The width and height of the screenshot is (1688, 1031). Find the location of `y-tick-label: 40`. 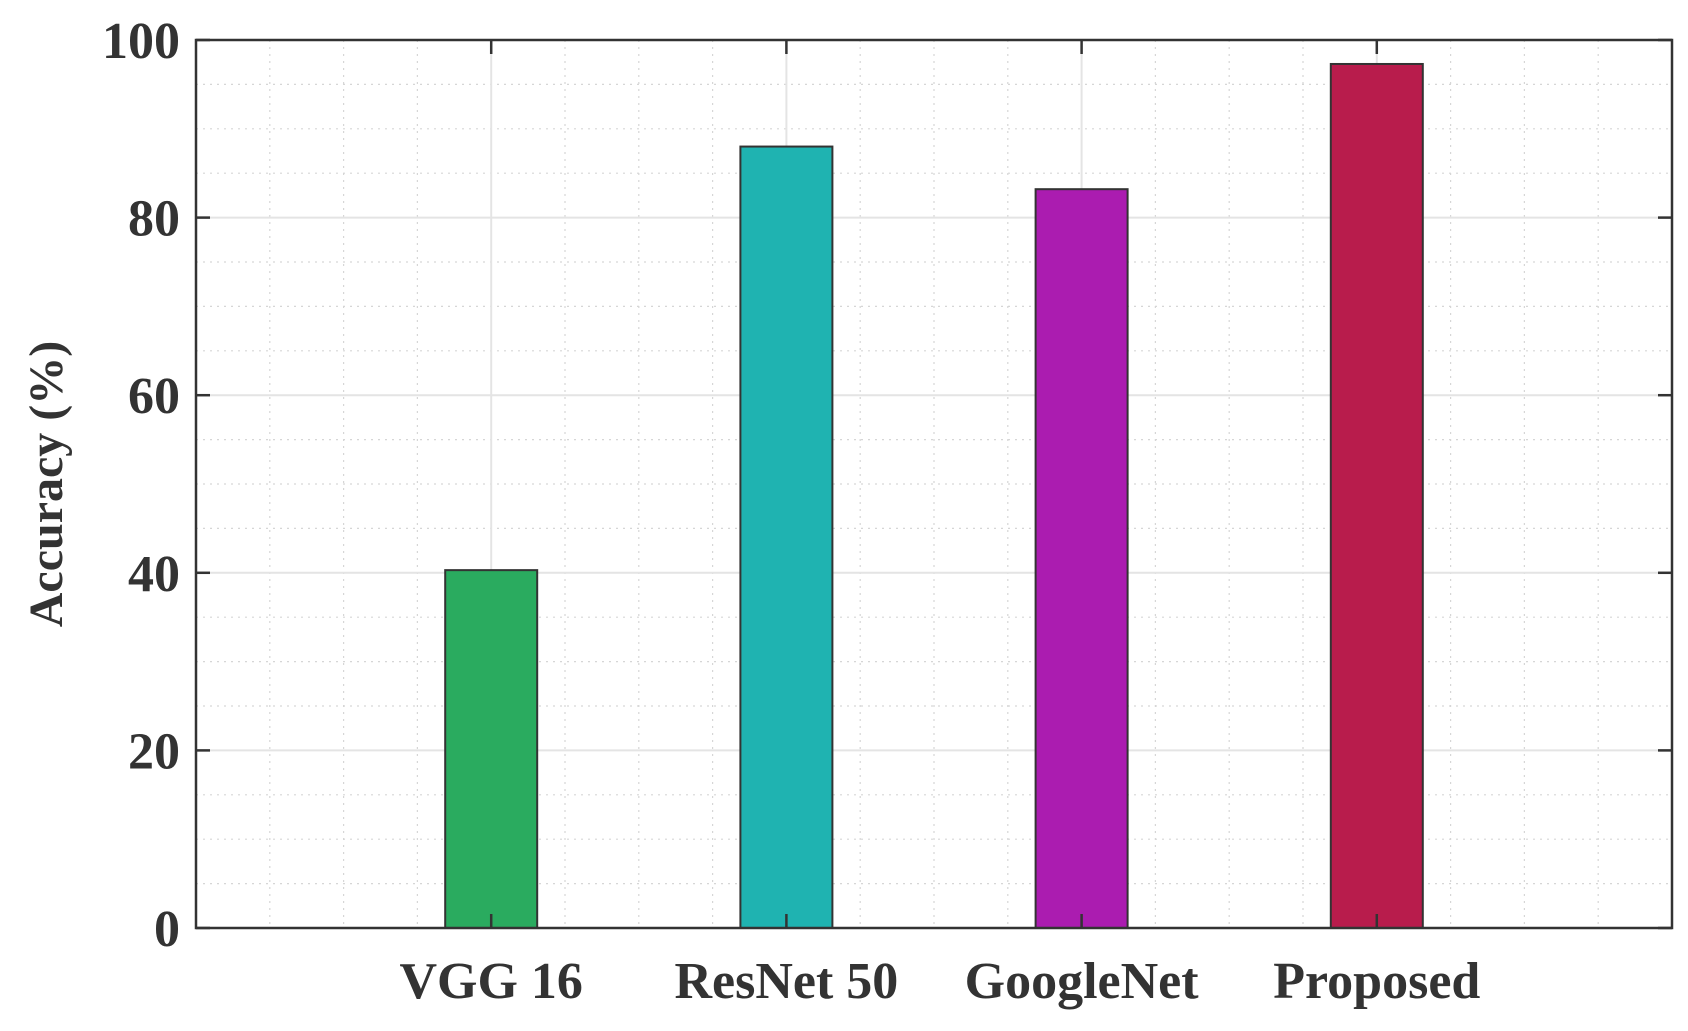

y-tick-label: 40 is located at coordinates (154, 574).